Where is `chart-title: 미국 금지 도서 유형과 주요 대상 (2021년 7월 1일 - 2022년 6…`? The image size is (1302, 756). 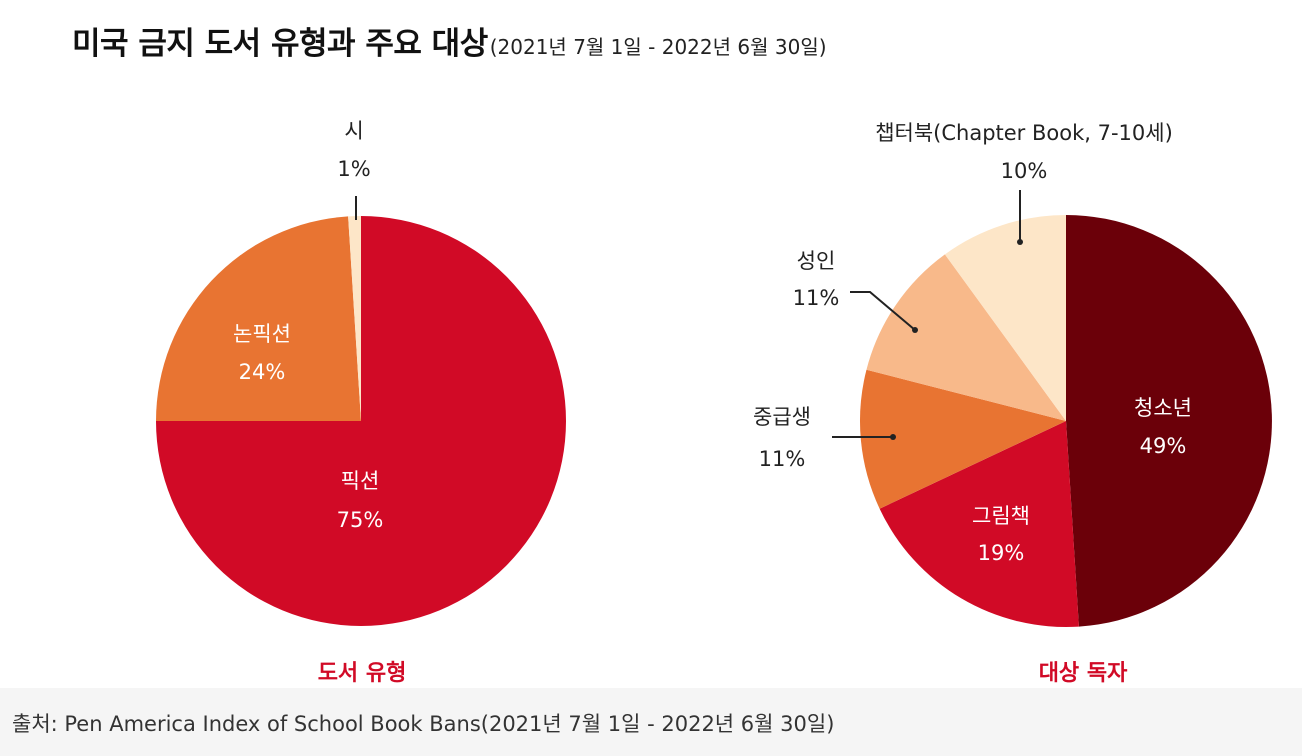
chart-title: 미국 금지 도서 유형과 주요 대상 (2021년 7월 1일 - 2022년 6… is located at coordinates (449, 40).